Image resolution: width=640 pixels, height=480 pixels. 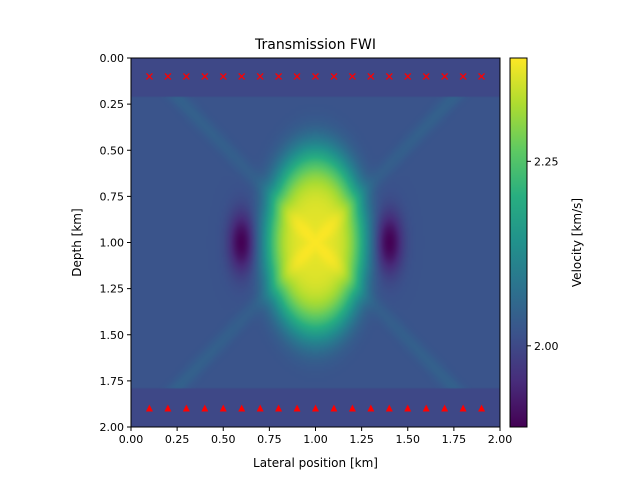 What do you see at coordinates (408, 439) in the screenshot?
I see `x-tick-label: 1.50` at bounding box center [408, 439].